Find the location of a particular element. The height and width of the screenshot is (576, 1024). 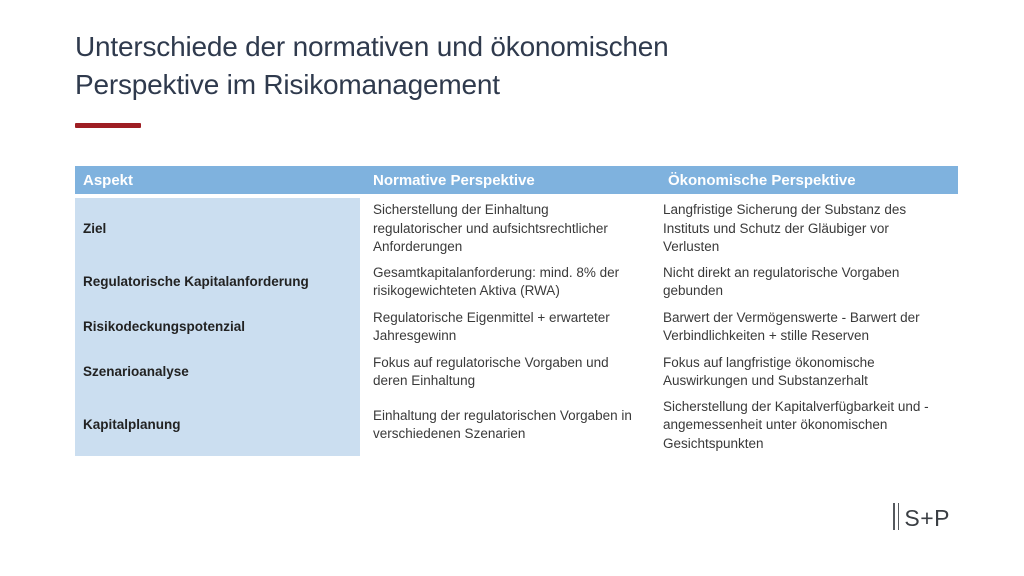

logo-text: S+P is located at coordinates (927, 518).